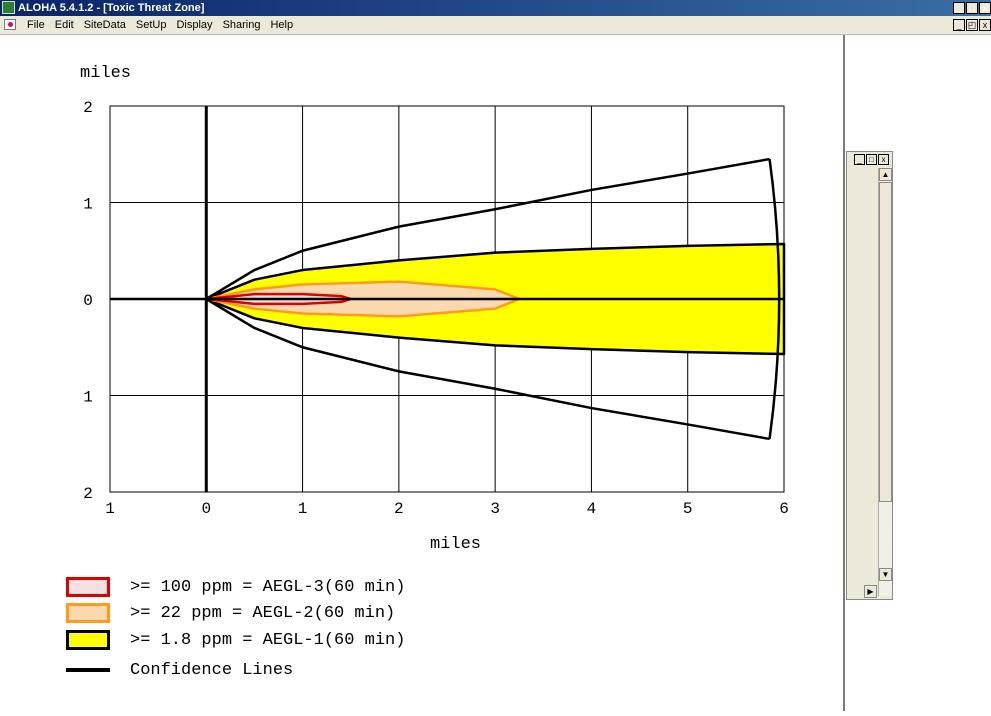  I want to click on scroll-right-arrow-icon: ▶, so click(870, 591).